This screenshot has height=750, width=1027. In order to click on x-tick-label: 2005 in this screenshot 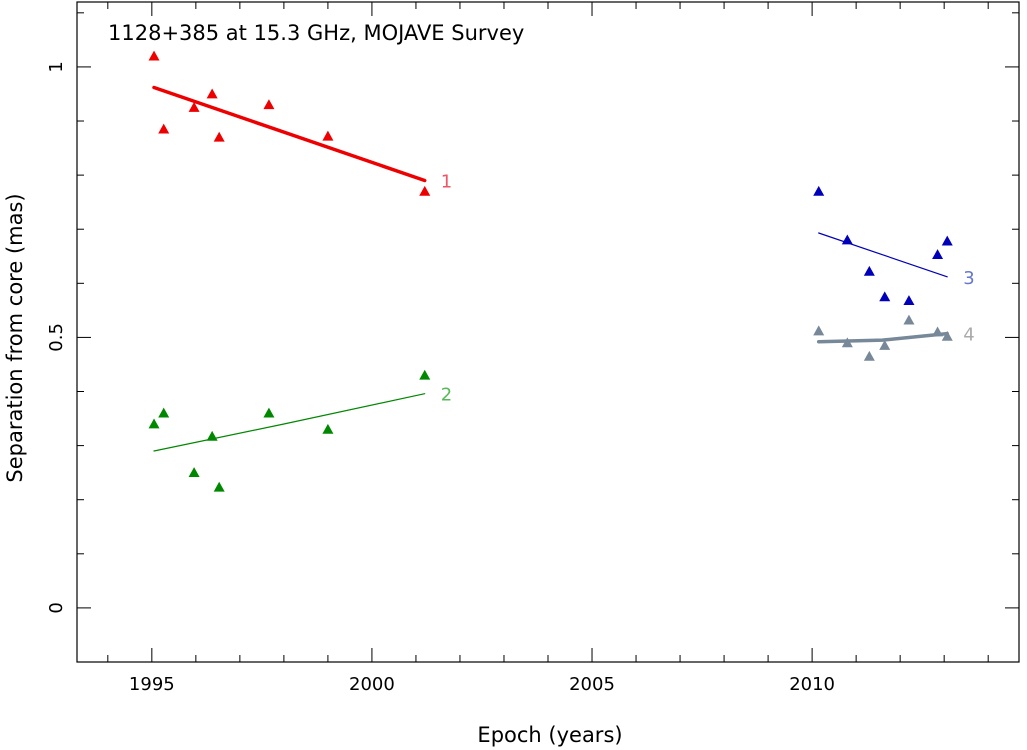, I will do `click(592, 684)`.